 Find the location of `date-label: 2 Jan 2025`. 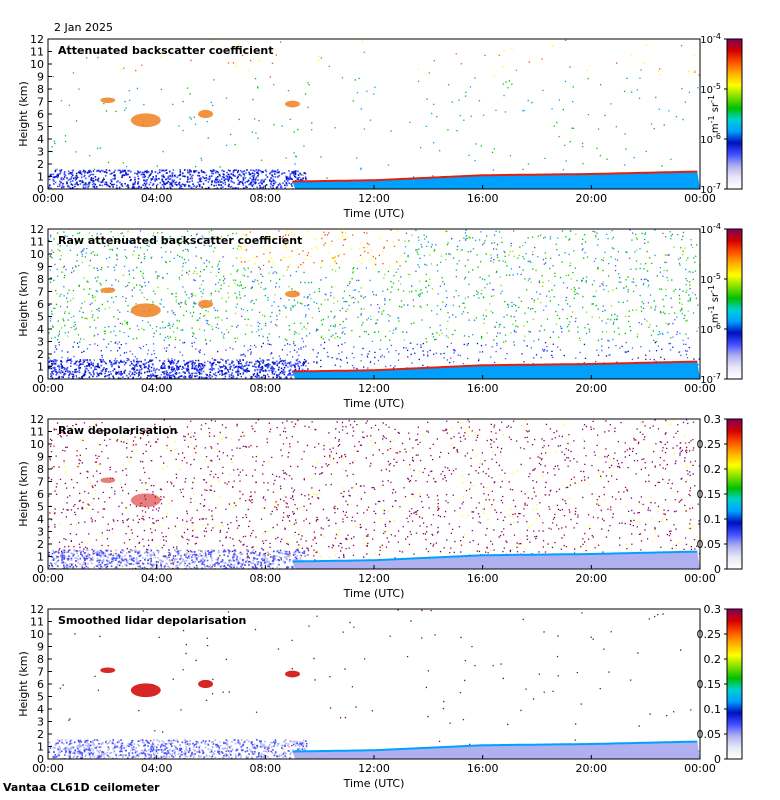

date-label: 2 Jan 2025 is located at coordinates (83, 27).